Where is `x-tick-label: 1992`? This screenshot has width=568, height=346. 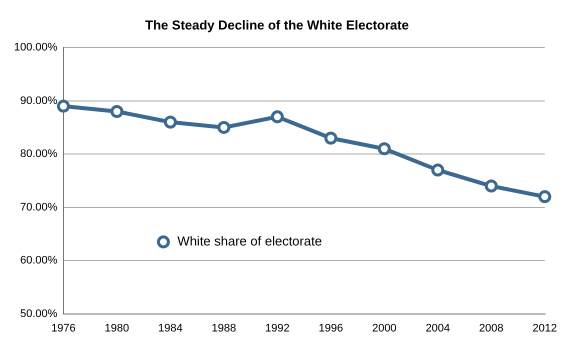
x-tick-label: 1992 is located at coordinates (277, 328).